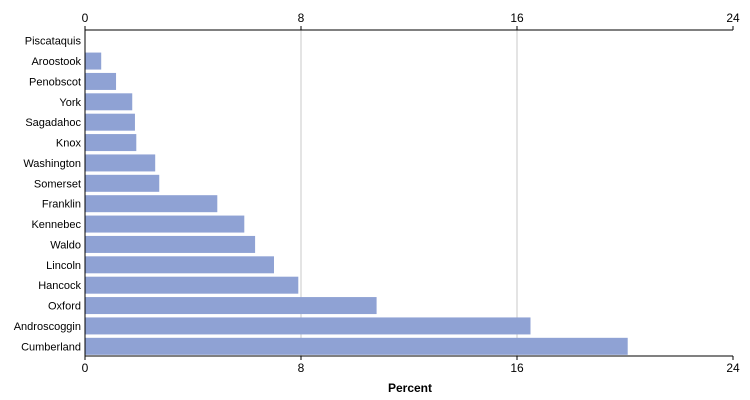 The height and width of the screenshot is (400, 750). I want to click on bottom-tick-label-16: 16, so click(517, 368).